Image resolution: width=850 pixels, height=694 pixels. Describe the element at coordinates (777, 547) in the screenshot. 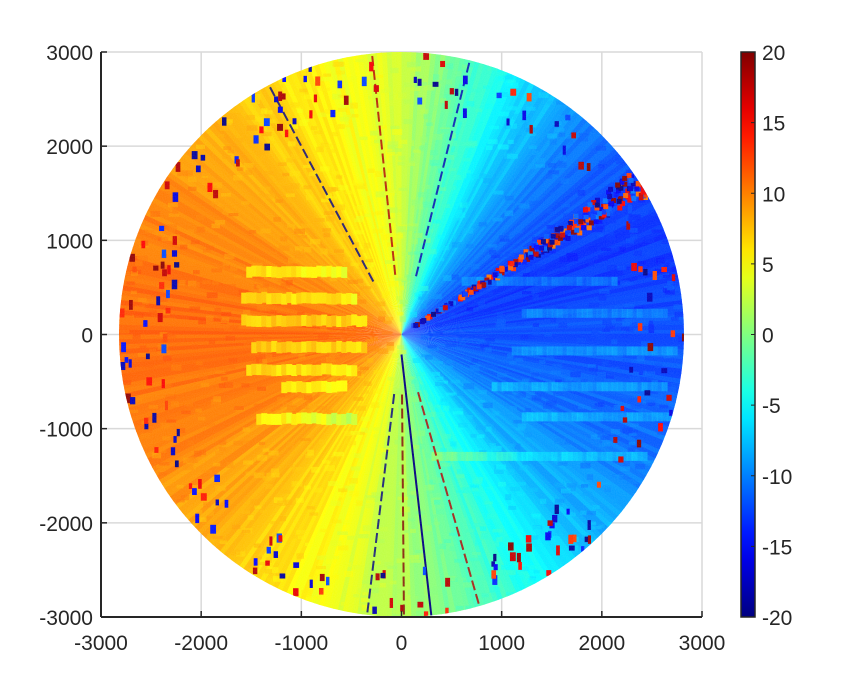

I see `colorbar-tick-label: -15` at that location.